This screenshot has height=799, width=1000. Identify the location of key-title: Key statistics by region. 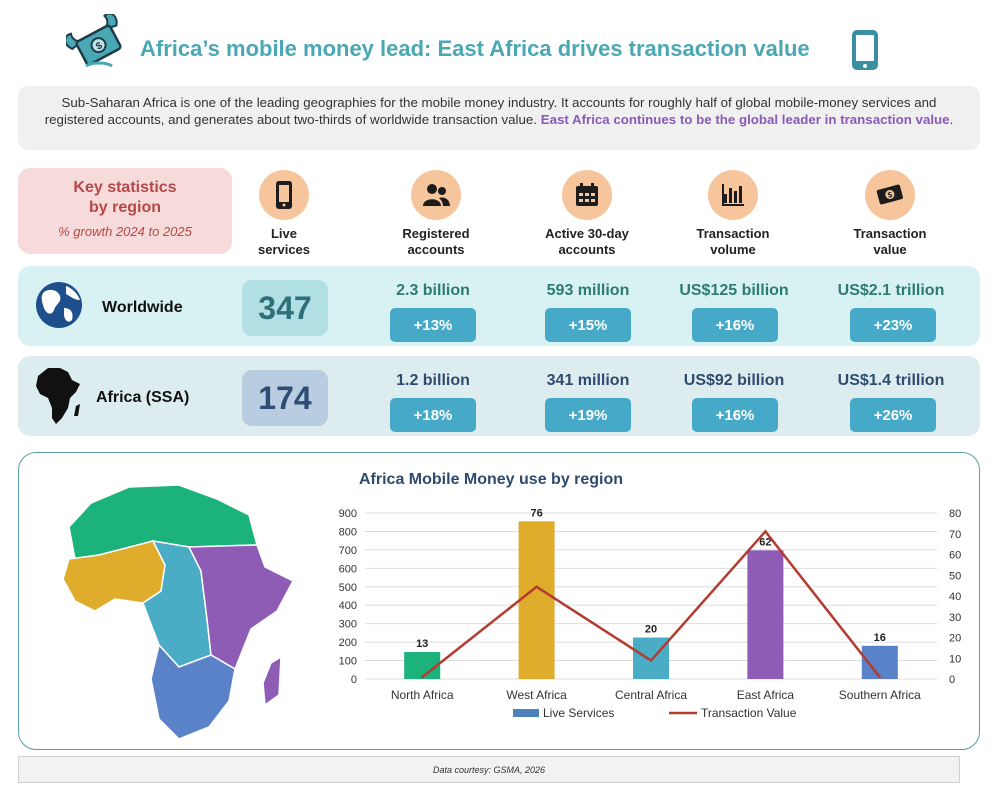
(125, 198).